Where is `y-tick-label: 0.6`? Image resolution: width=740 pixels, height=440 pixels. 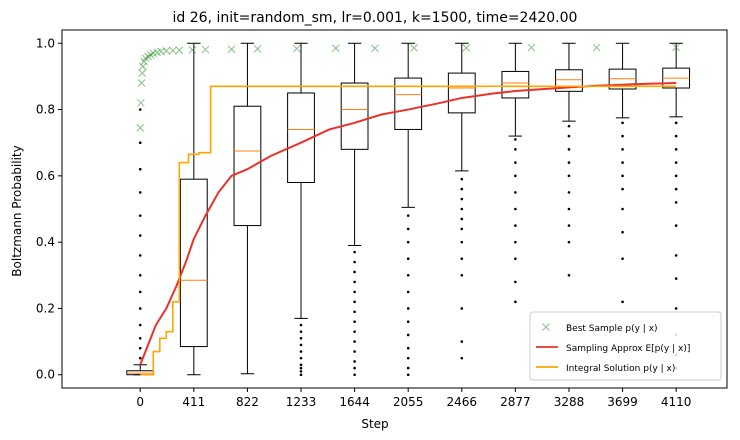
y-tick-label: 0.6 is located at coordinates (45, 176).